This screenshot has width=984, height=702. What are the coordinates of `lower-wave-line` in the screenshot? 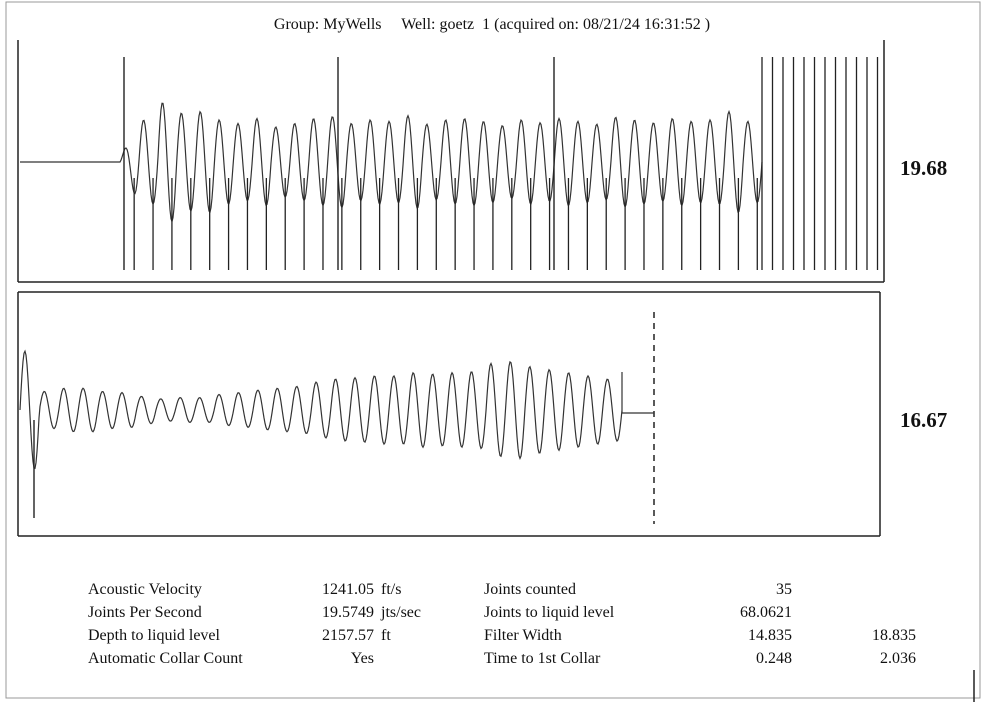 It's located at (336, 409).